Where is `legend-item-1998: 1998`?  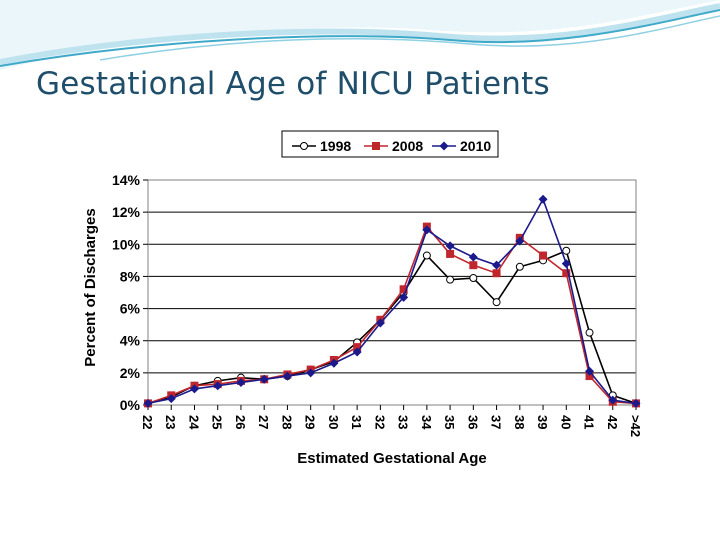 legend-item-1998: 1998 is located at coordinates (321, 146).